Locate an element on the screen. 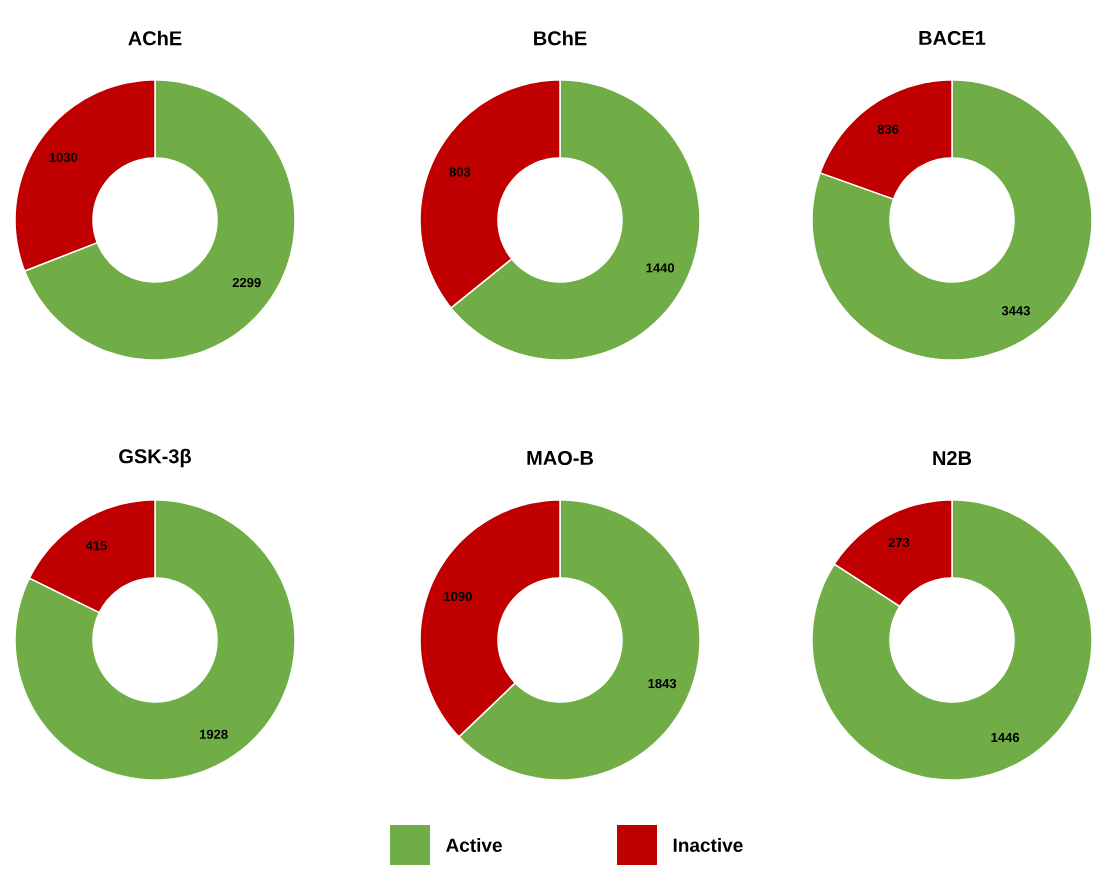 Image resolution: width=1093 pixels, height=891 pixels. data-label: 1843 is located at coordinates (662, 683).